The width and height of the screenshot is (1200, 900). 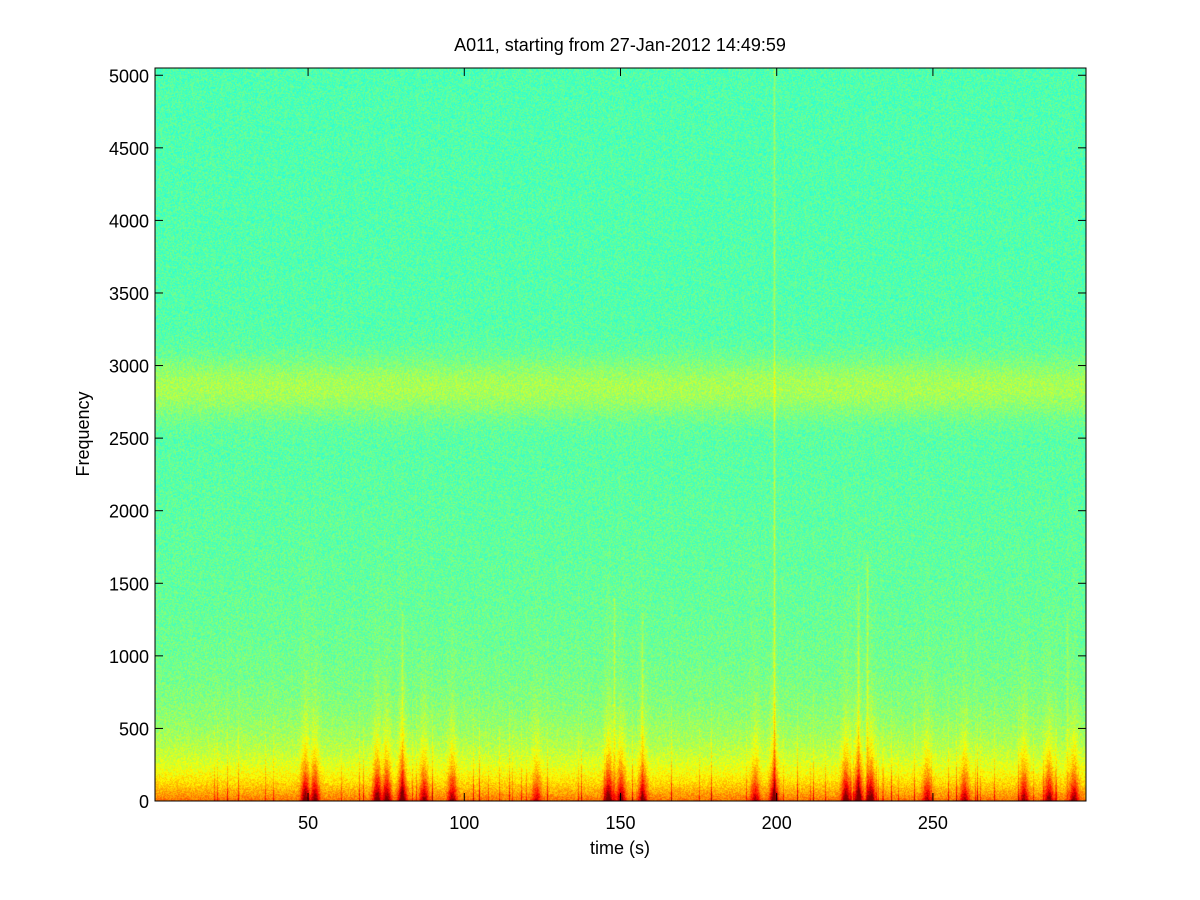 I want to click on y-tick-label: 1000, so click(x=129, y=657).